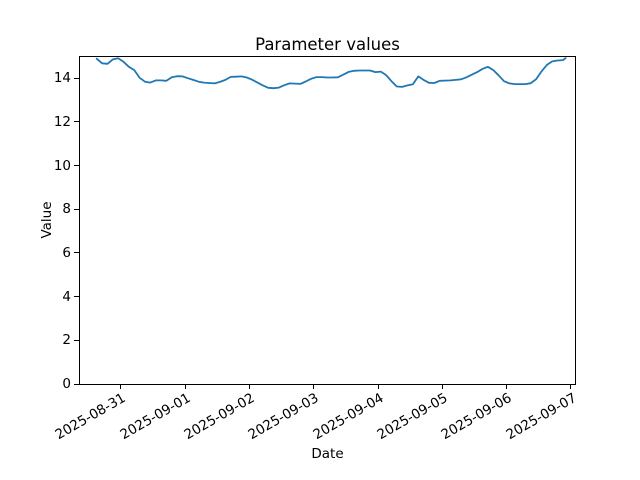 The image size is (640, 480). What do you see at coordinates (62, 165) in the screenshot?
I see `y-tick-label: 10` at bounding box center [62, 165].